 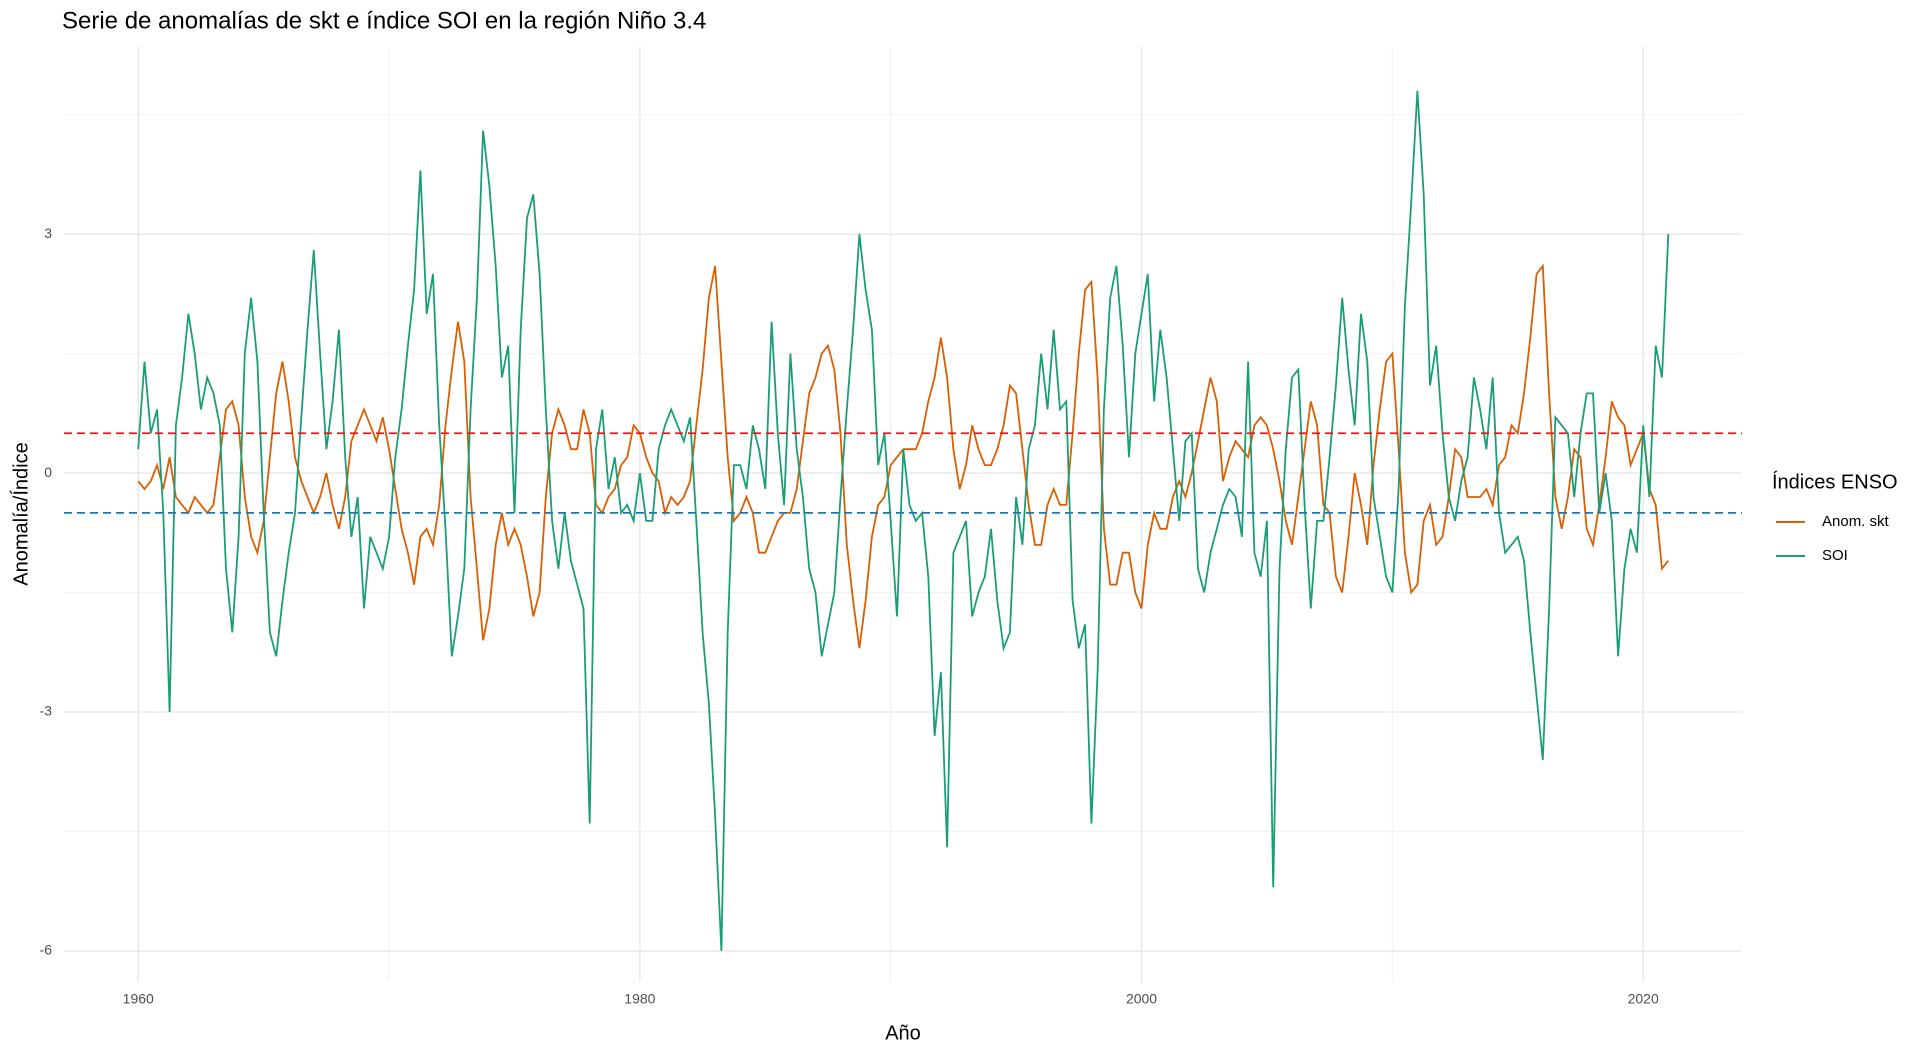 I want to click on legend-title: Índices ENSO, so click(x=1835, y=481).